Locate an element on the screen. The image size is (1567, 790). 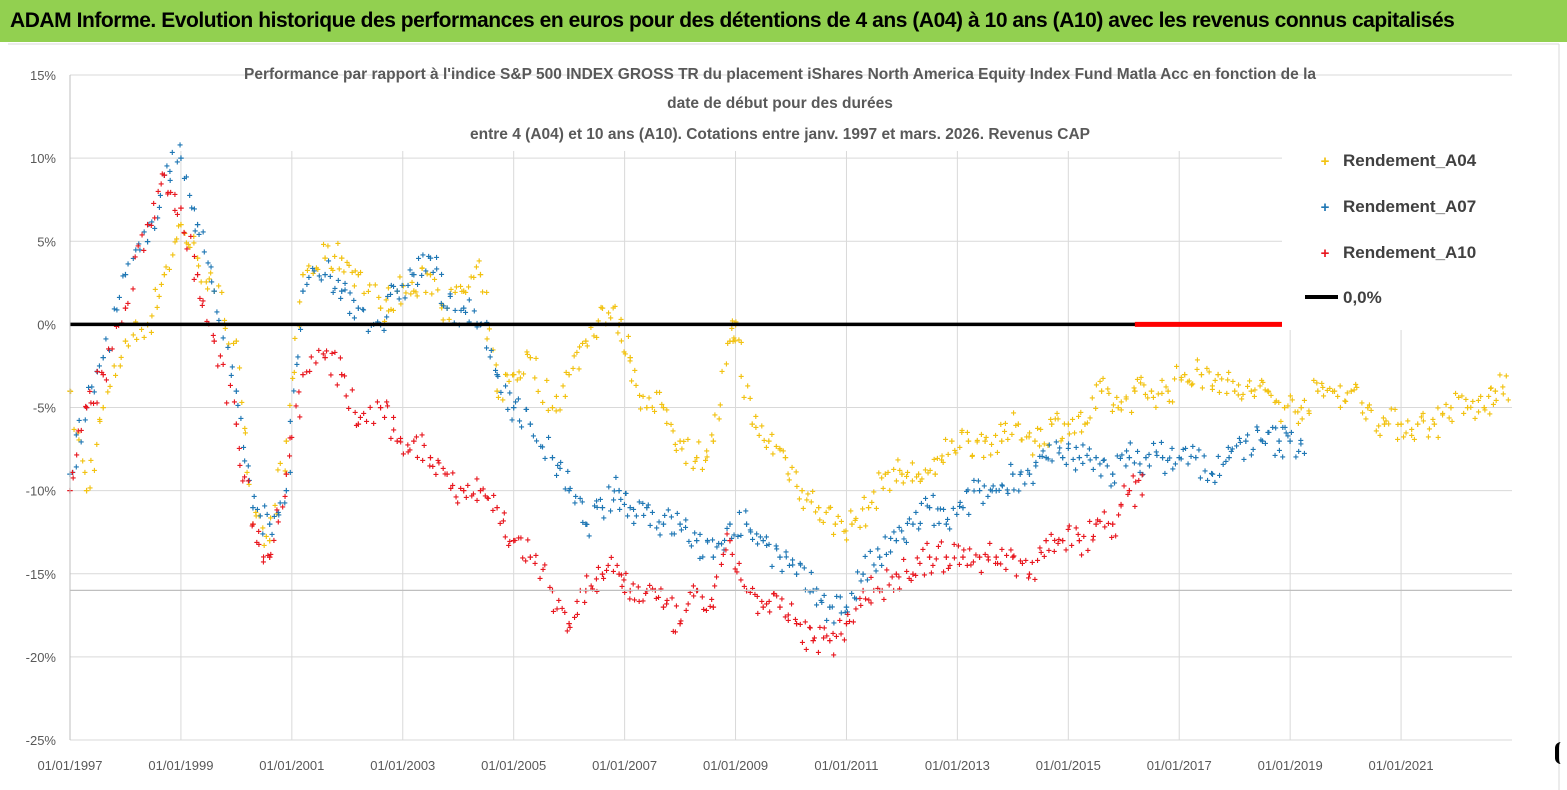
point-Rendement_A07-21: + is located at coordinates (447, 309).